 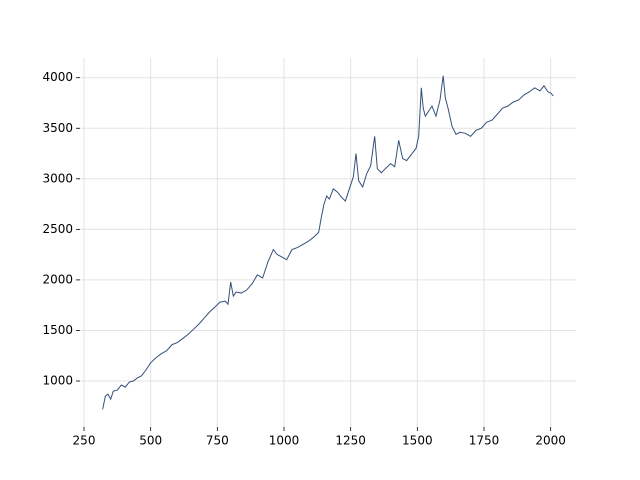 I want to click on x-tick-label: 500, so click(x=150, y=441).